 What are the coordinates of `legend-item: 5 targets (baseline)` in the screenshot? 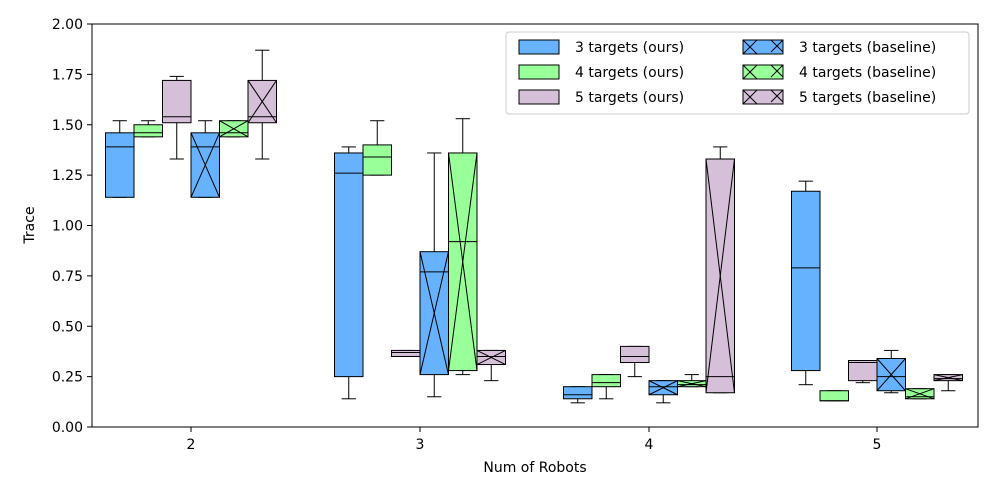 It's located at (839, 97).